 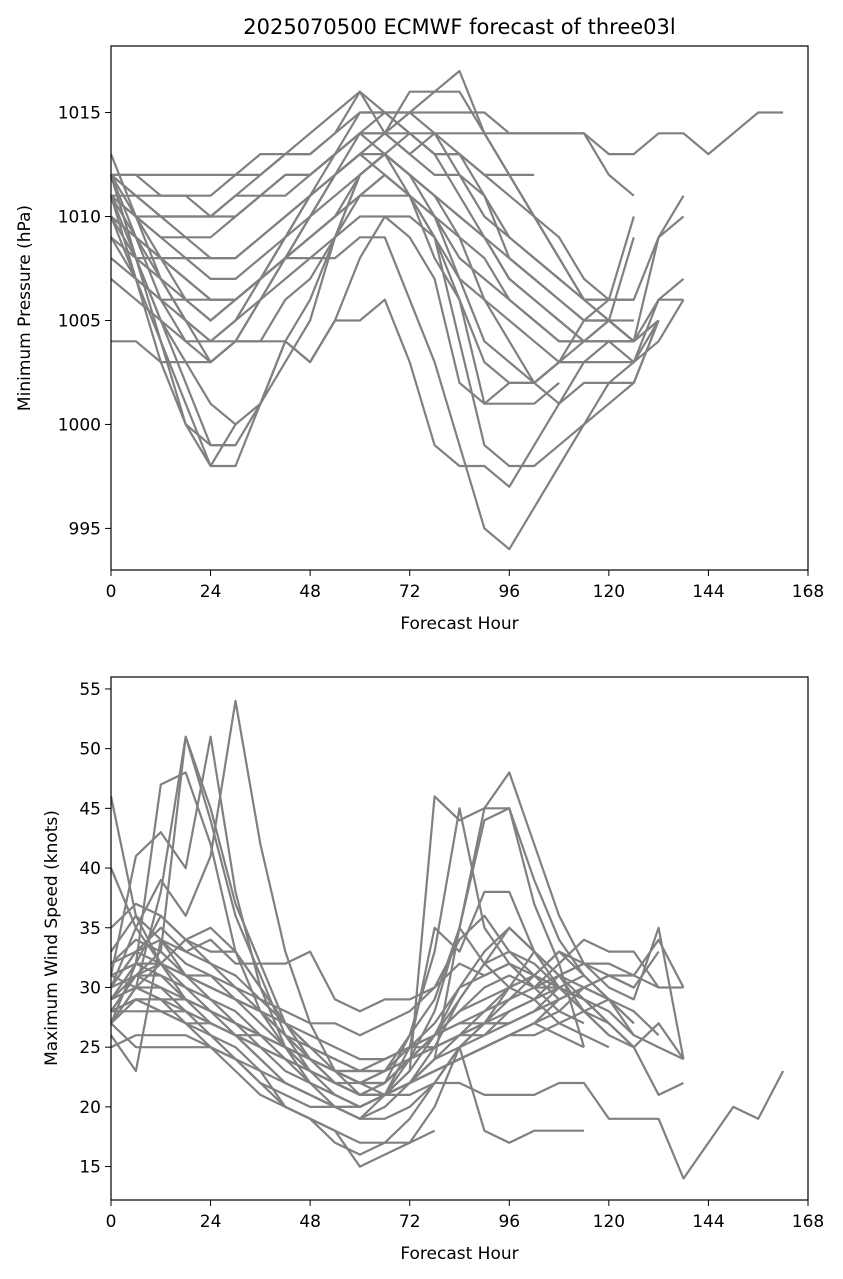 What do you see at coordinates (459, 27) in the screenshot?
I see `pressure-chart-title: 2025070500 ECMWF forecast of three03l` at bounding box center [459, 27].